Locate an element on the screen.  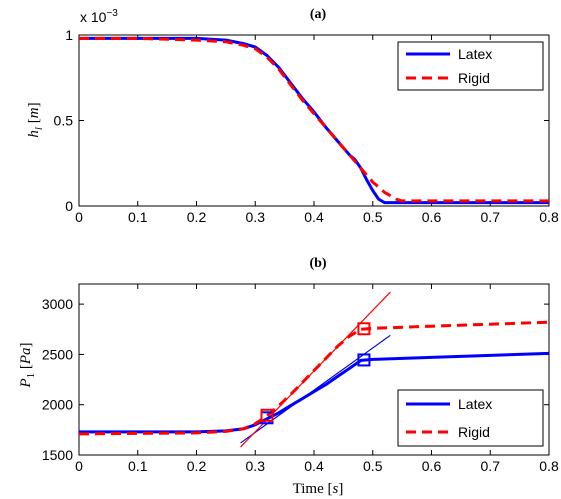
panel-a-ylabel-sub: l is located at coordinates (39, 128).